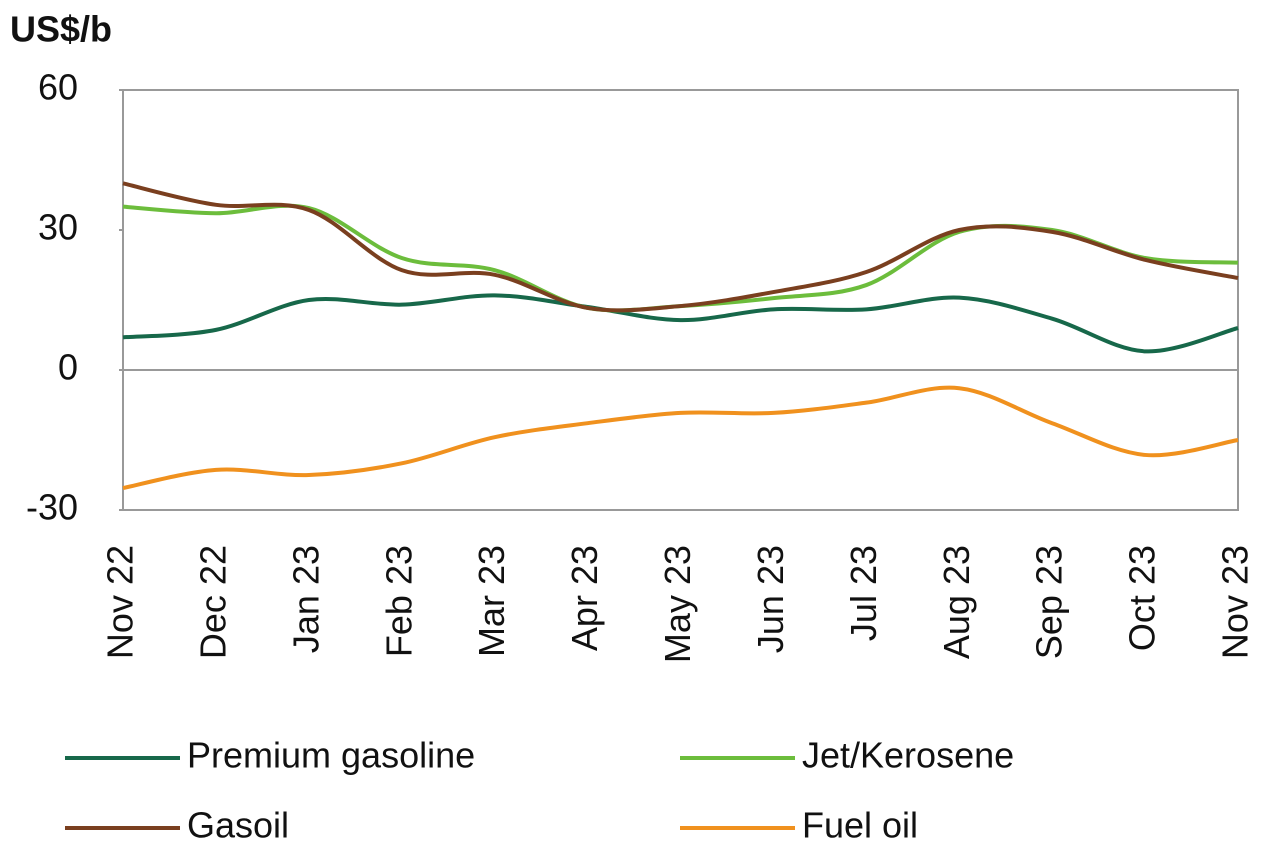  I want to click on x-tick-label: Jul 23, so click(863, 593).